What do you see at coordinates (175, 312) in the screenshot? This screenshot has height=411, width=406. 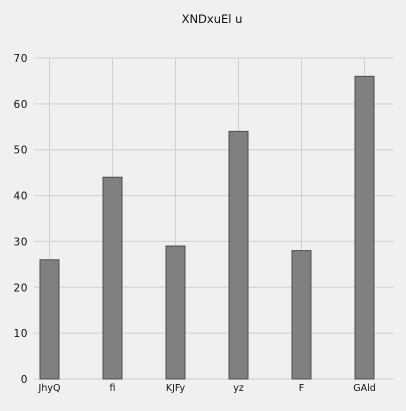 I see `bar-kjfy` at bounding box center [175, 312].